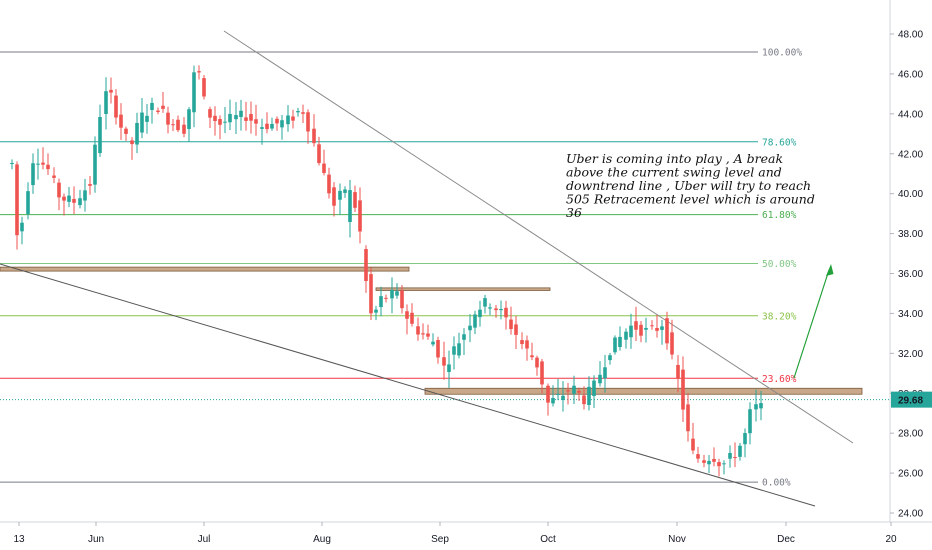 The image size is (932, 550). Describe the element at coordinates (204, 539) in the screenshot. I see `x-tick-label: Jul` at that location.